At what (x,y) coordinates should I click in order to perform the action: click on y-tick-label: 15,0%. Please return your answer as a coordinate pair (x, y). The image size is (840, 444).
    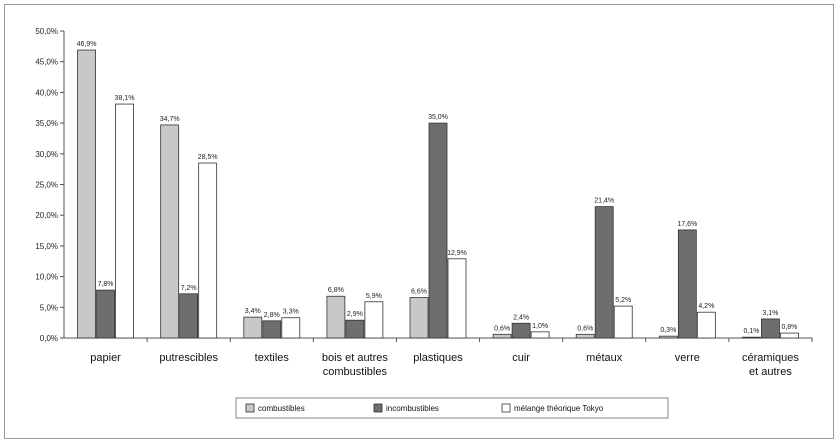
    Looking at the image, I should click on (46, 246).